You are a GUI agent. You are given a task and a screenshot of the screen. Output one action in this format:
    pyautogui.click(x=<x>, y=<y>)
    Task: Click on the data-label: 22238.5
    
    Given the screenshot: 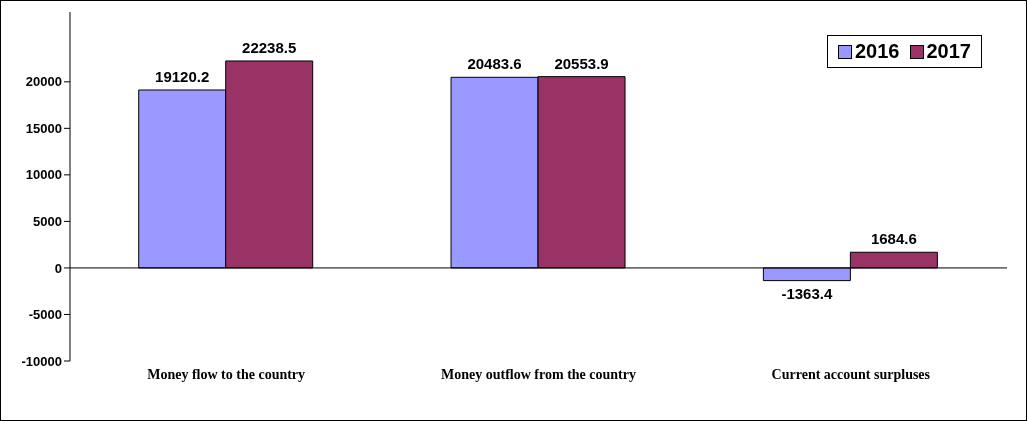 What is the action you would take?
    pyautogui.click(x=269, y=47)
    